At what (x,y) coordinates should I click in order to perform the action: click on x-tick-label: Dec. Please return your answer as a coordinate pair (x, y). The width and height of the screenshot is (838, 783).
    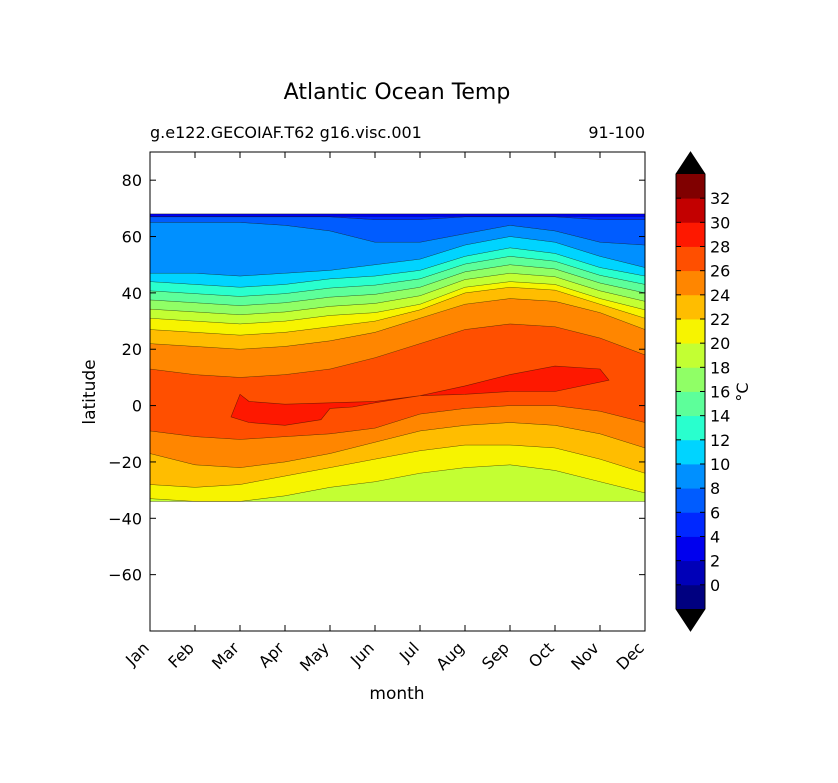
    Looking at the image, I should click on (629, 655).